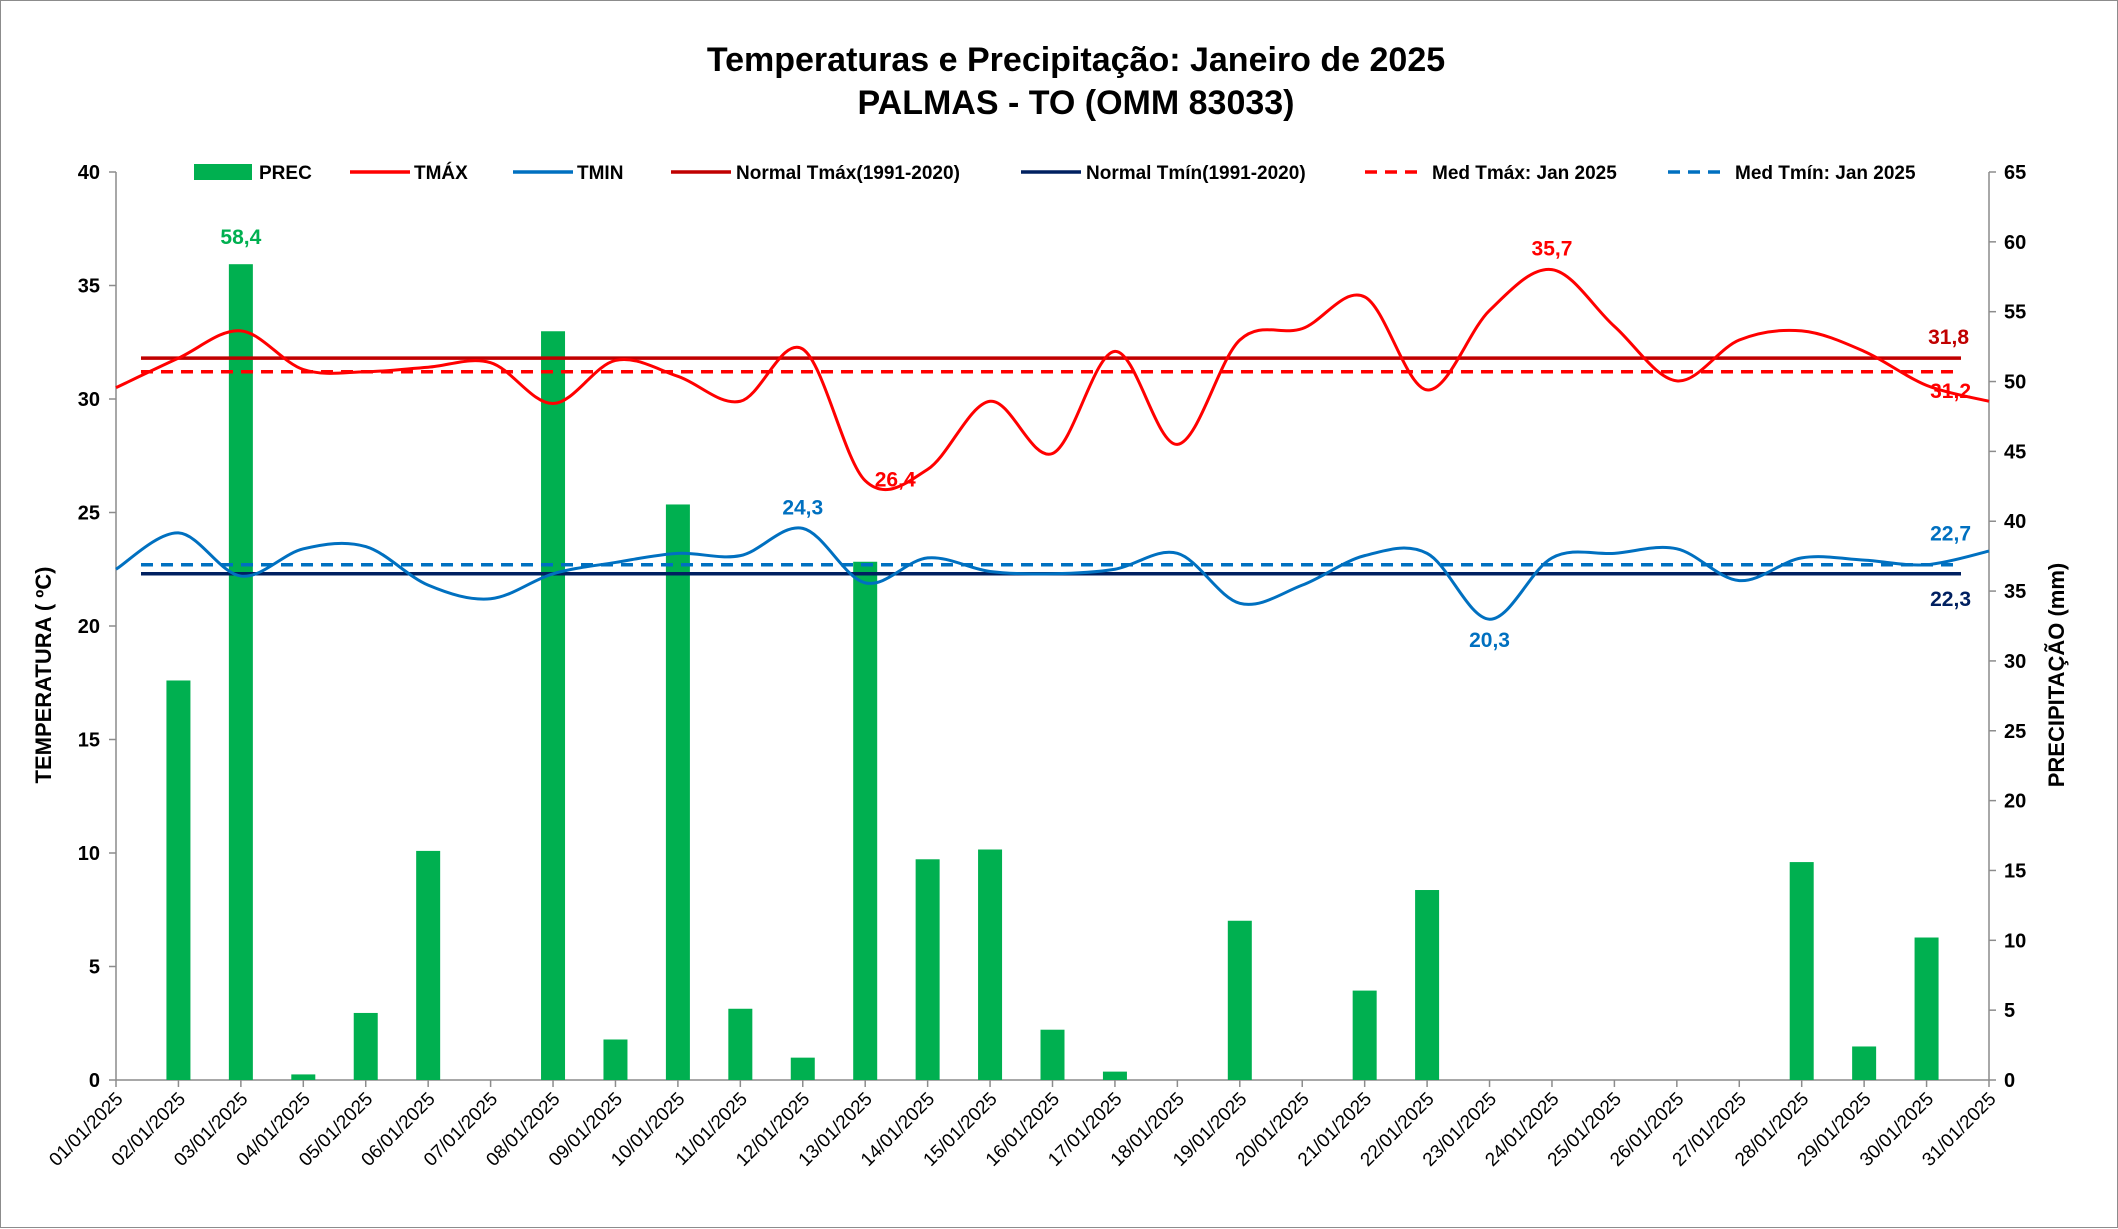 Image resolution: width=2118 pixels, height=1229 pixels. I want to click on y-right-tick-label: 30, so click(2015, 662).